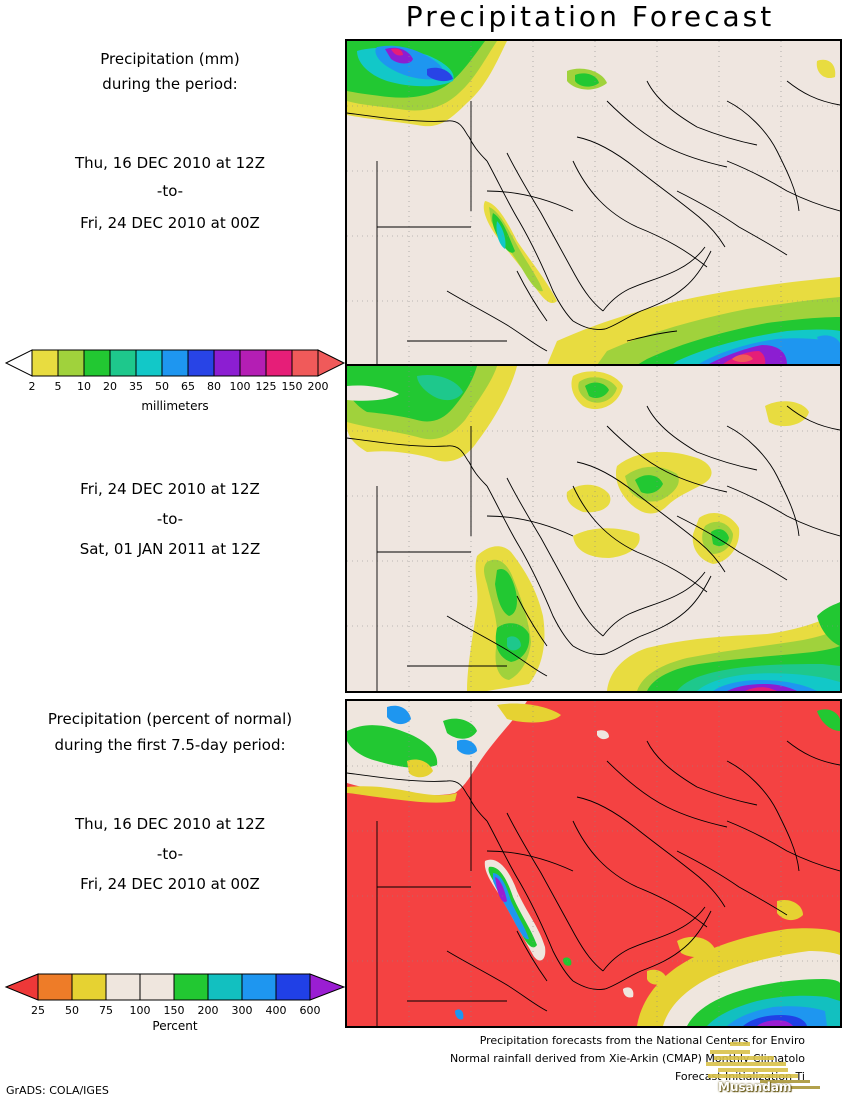  I want to click on mm-tick: 5, so click(58, 386).